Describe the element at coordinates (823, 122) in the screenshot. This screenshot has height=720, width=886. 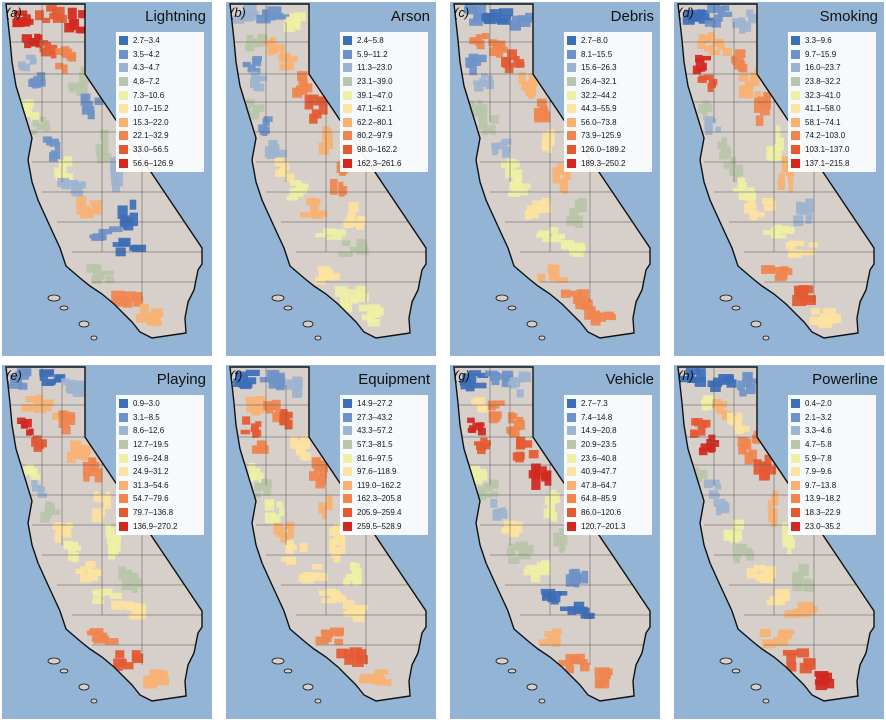
I see `legend-label: 58.1–74.1` at that location.